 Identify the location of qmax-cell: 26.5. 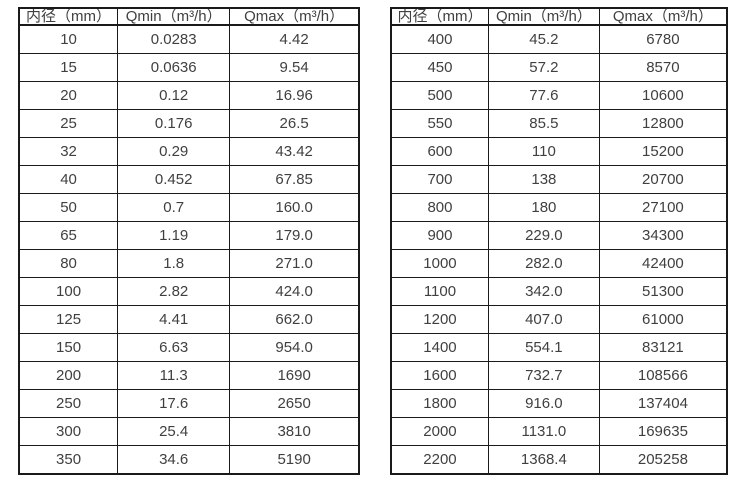
(294, 124).